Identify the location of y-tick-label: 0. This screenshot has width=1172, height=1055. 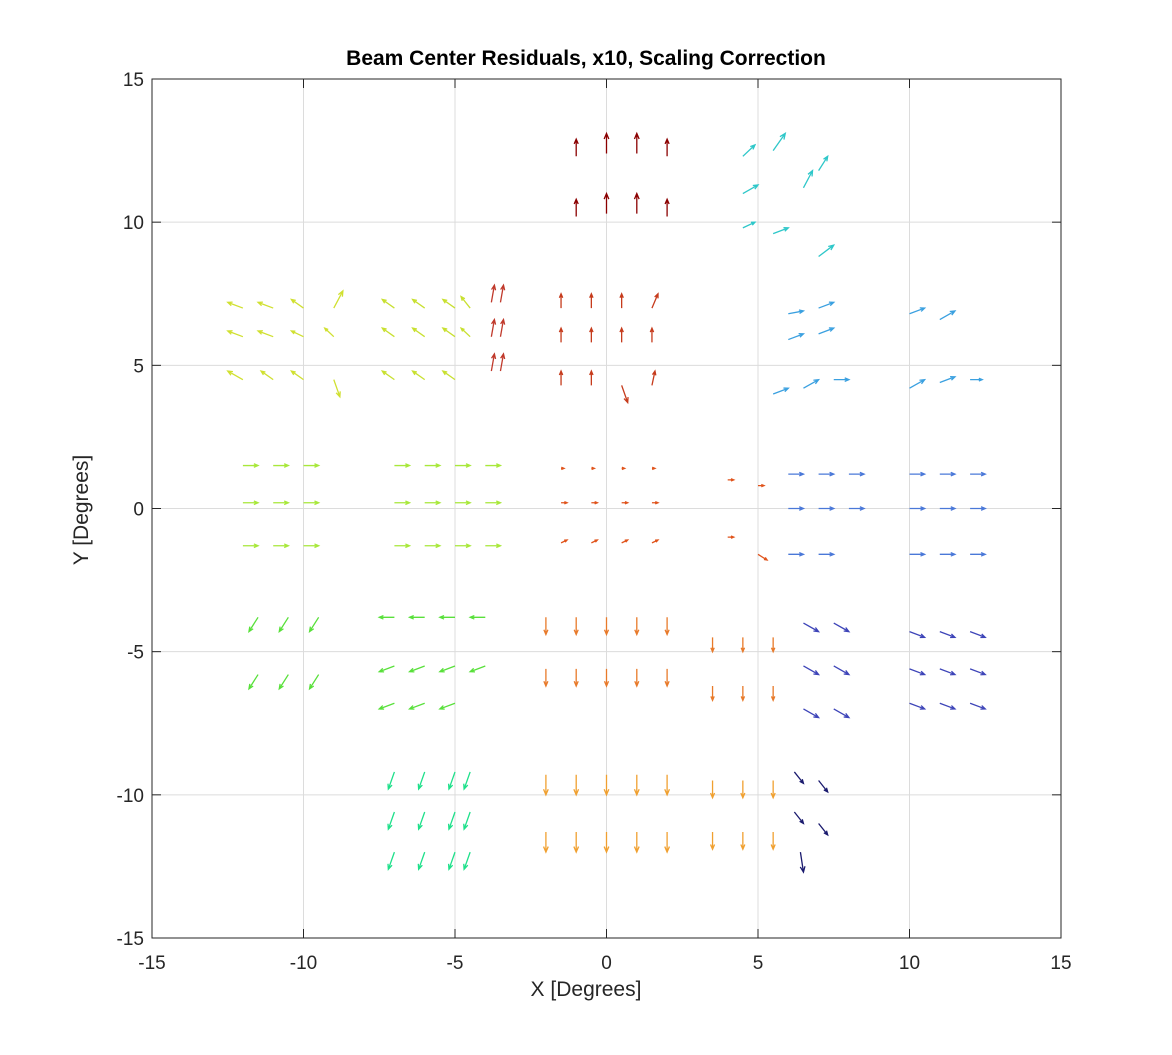
(138, 510).